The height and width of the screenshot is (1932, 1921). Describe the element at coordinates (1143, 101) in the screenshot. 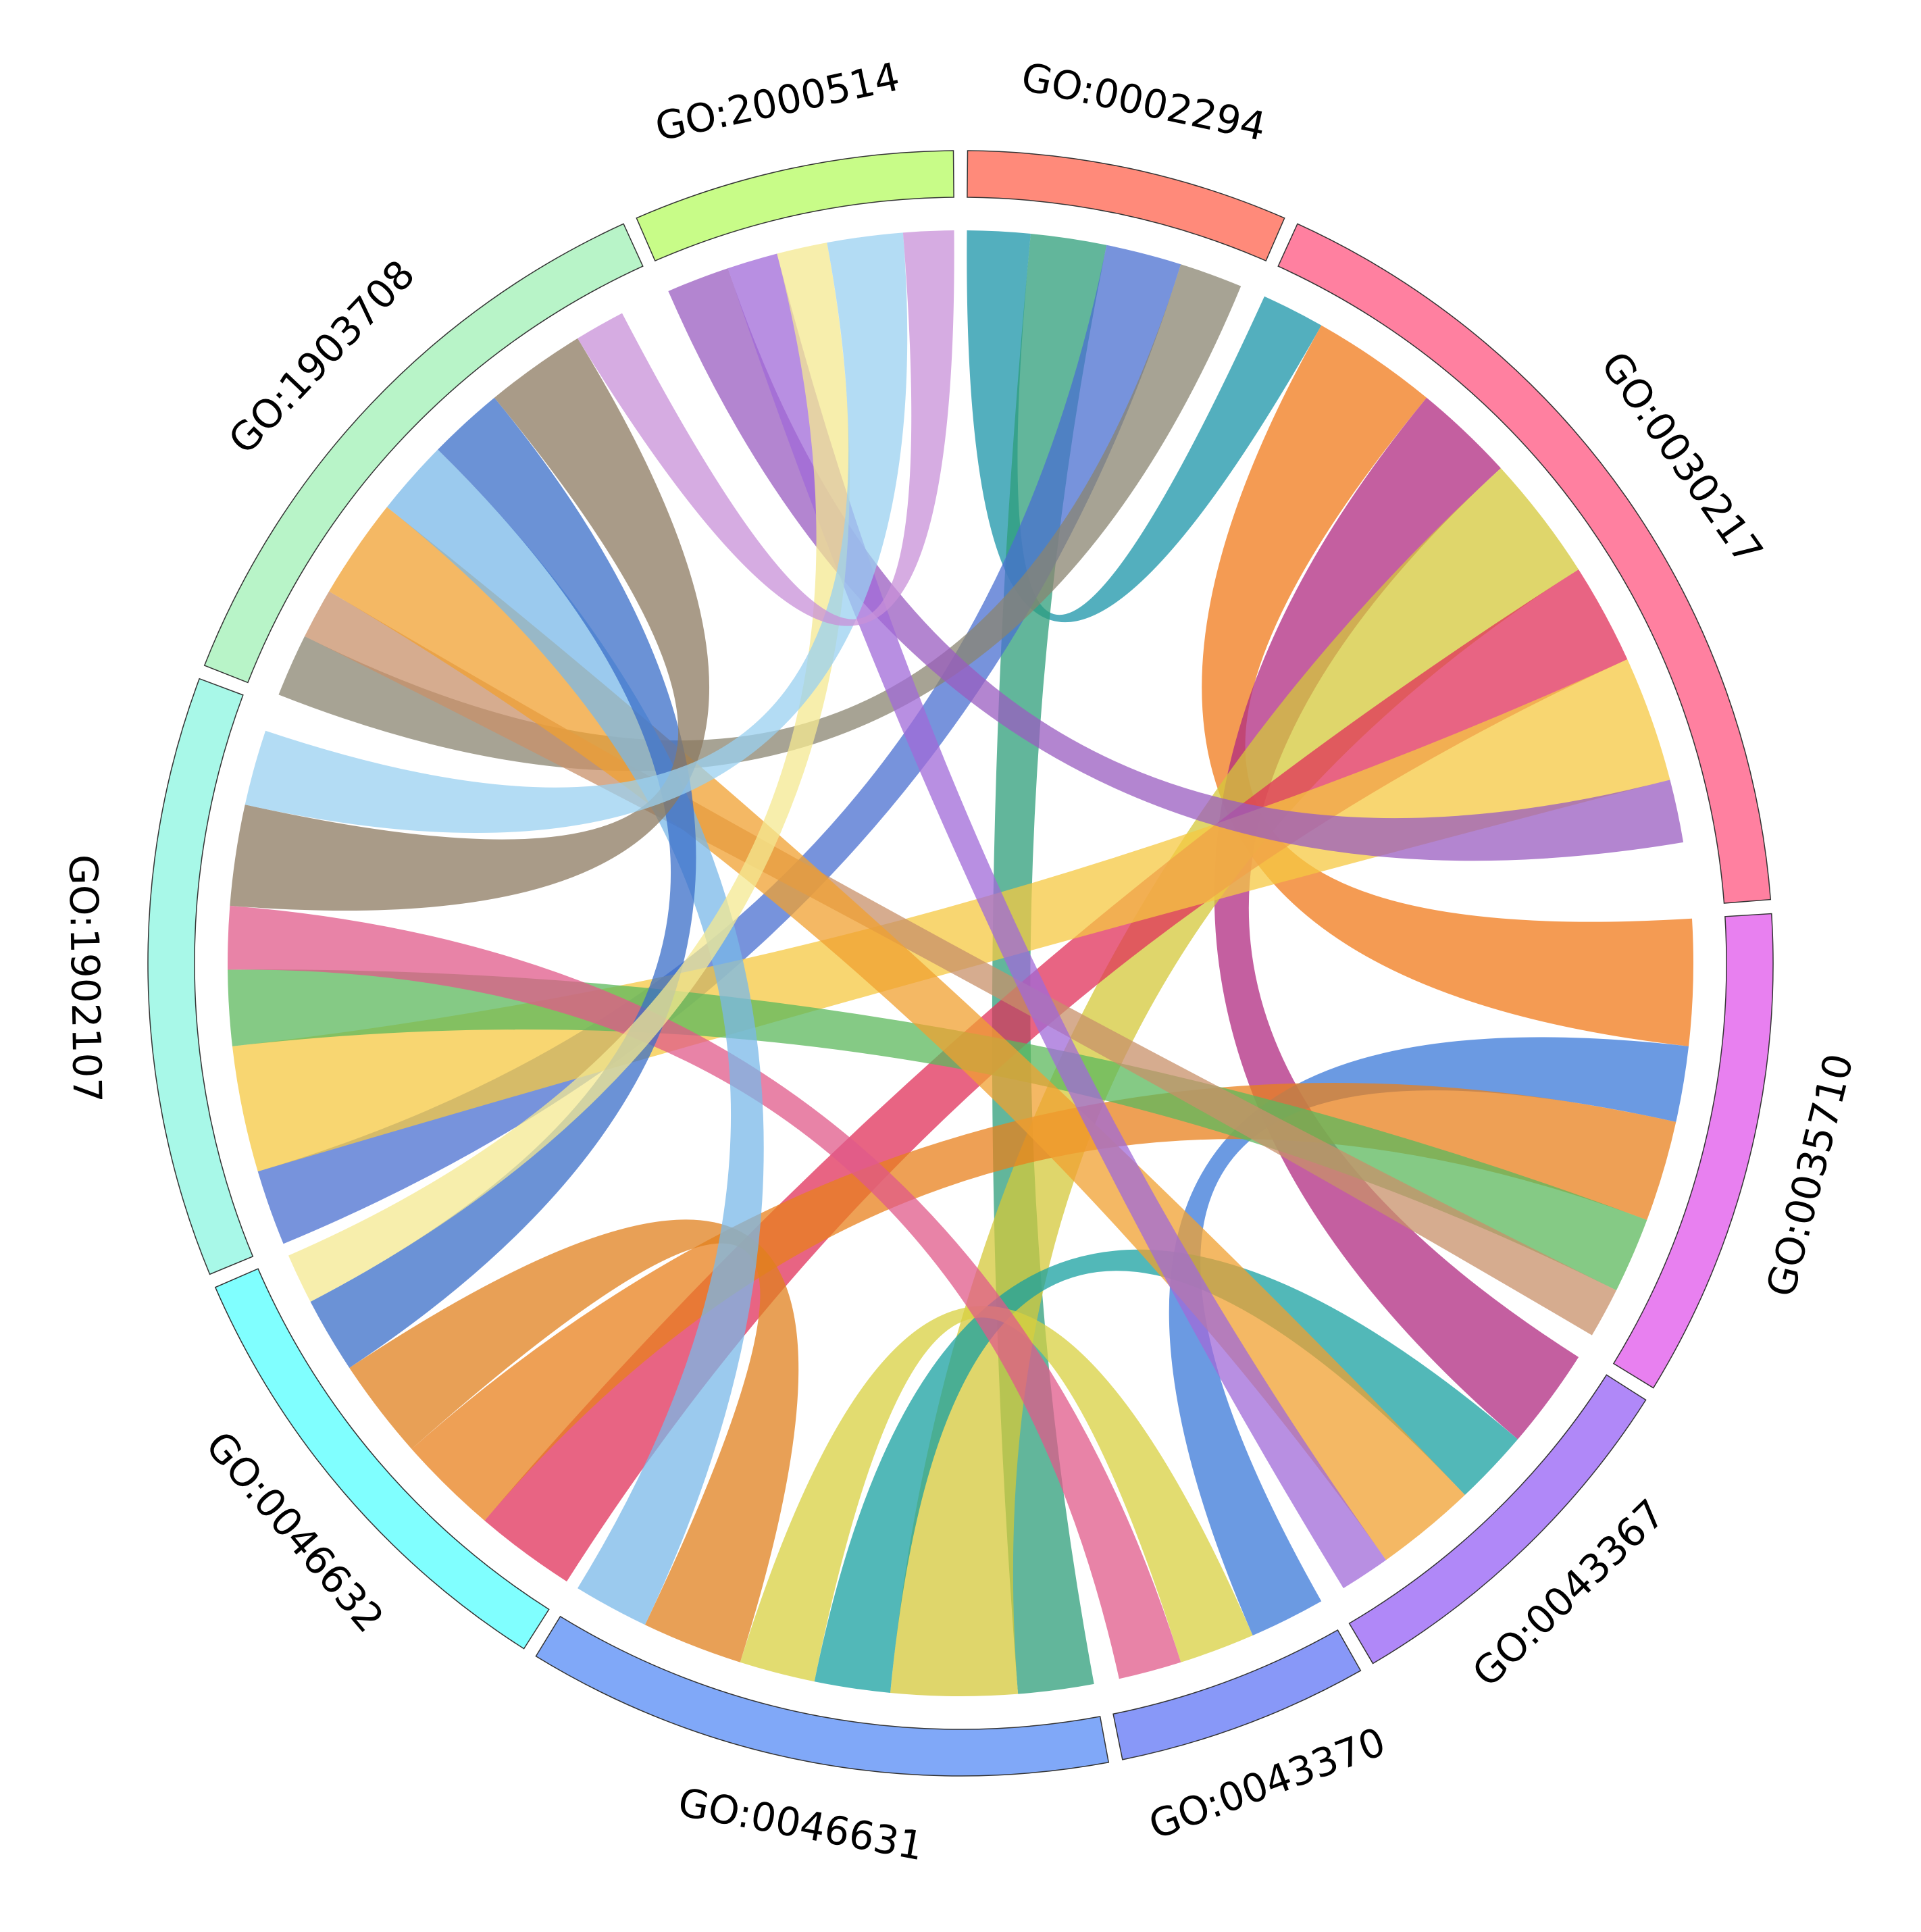

I see `segment-label: GO:0002294` at that location.